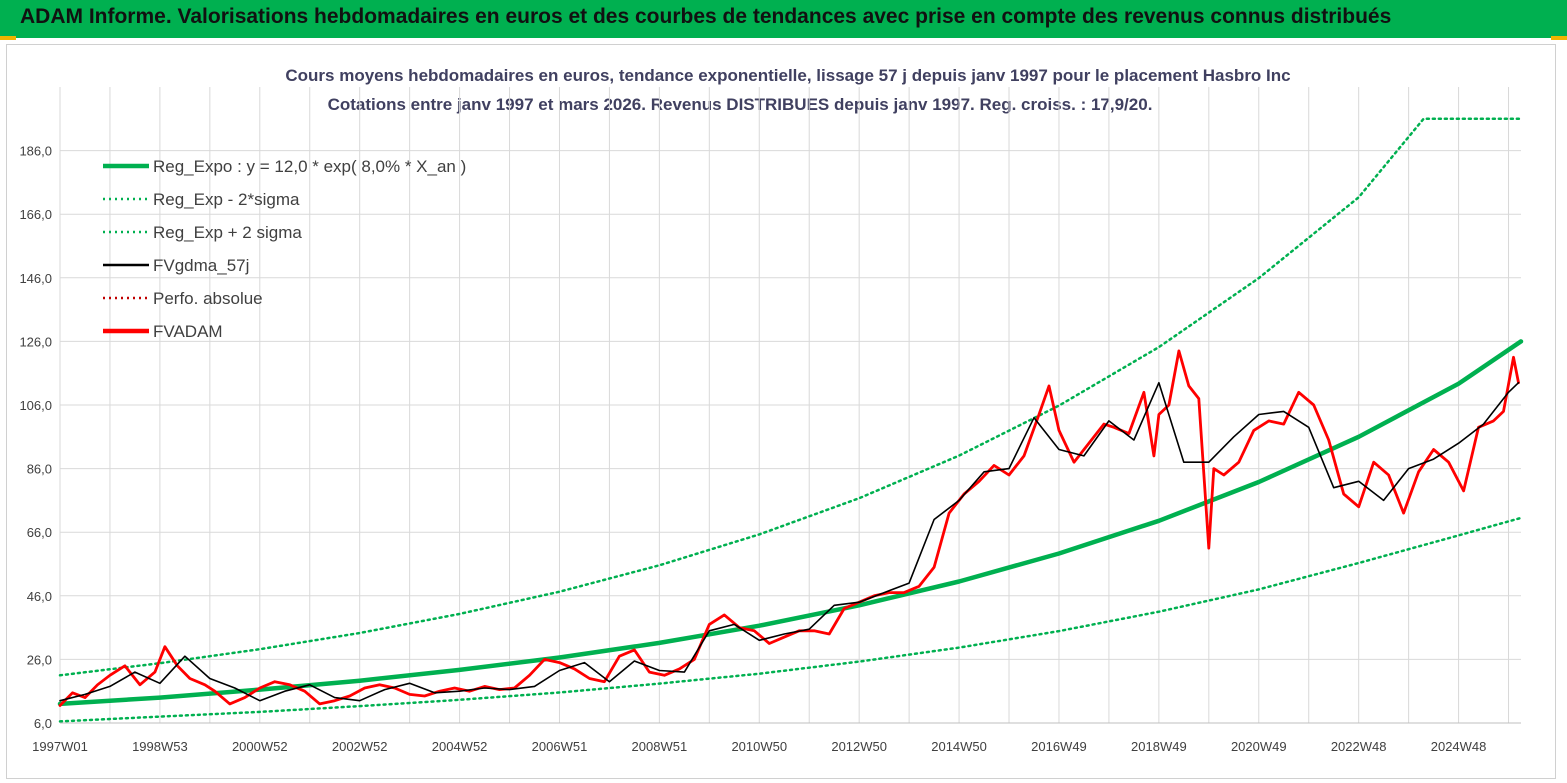 Image resolution: width=1567 pixels, height=783 pixels. Describe the element at coordinates (260, 746) in the screenshot. I see `x-tick-label: 2000W52` at that location.